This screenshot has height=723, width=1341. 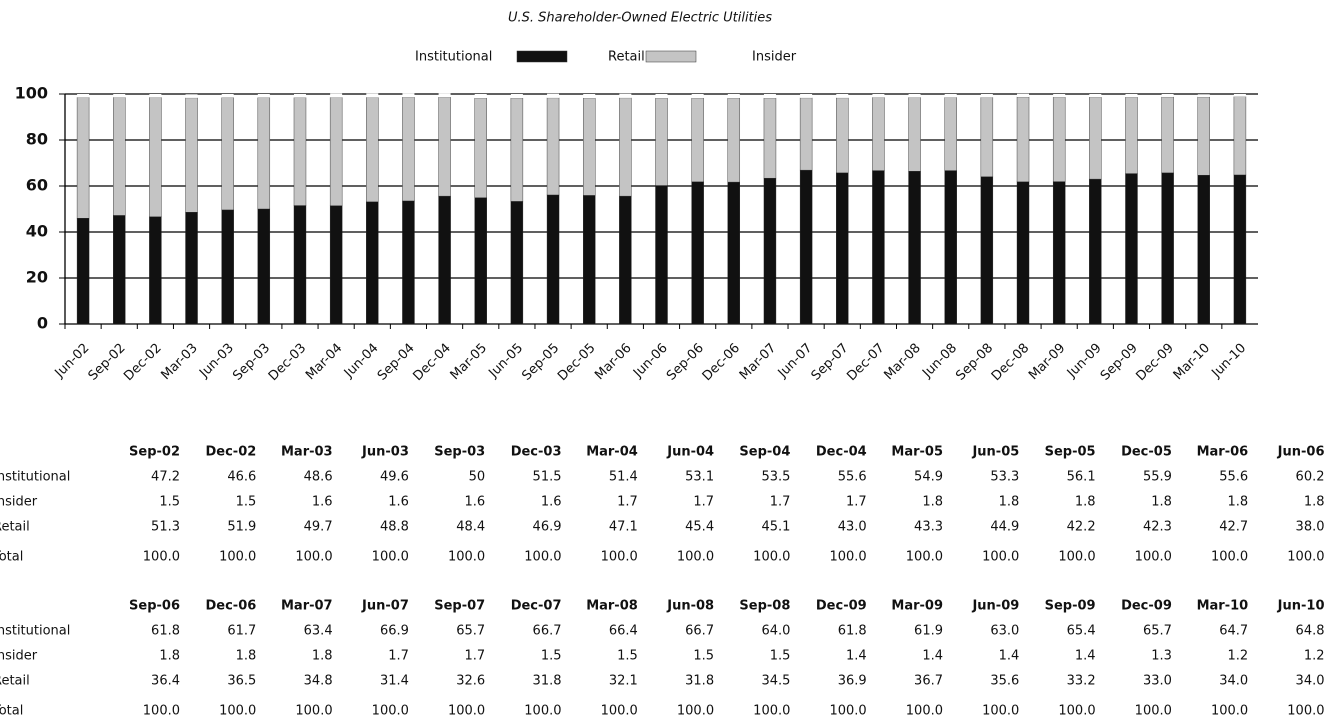 I want to click on table-cell: 43.3, so click(x=928, y=527).